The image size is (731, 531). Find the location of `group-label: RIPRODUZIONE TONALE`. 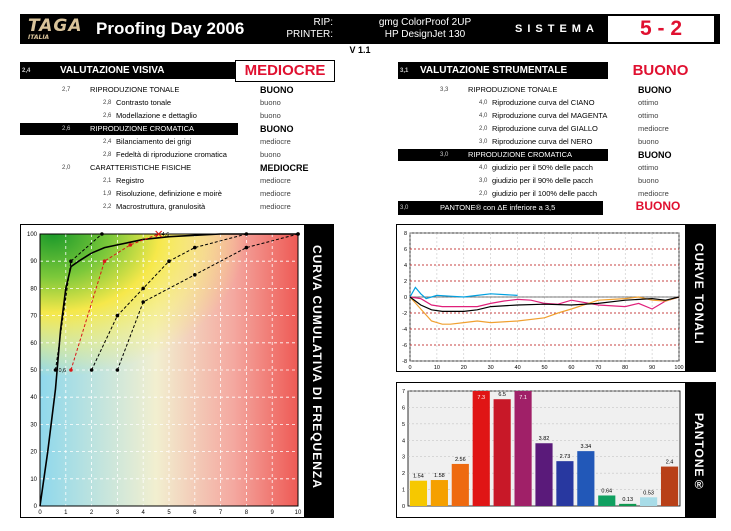

group-label: RIPRODUZIONE TONALE is located at coordinates (513, 89).